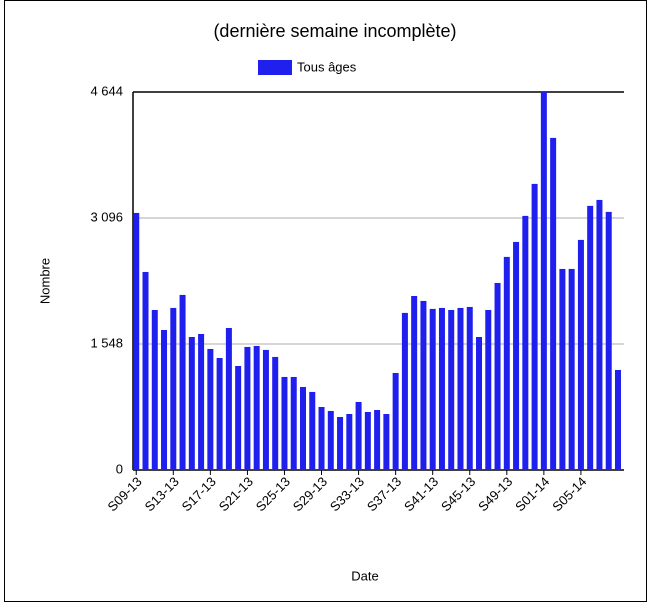 This screenshot has width=651, height=608. What do you see at coordinates (119, 468) in the screenshot?
I see `y-tick-label: 0` at bounding box center [119, 468].